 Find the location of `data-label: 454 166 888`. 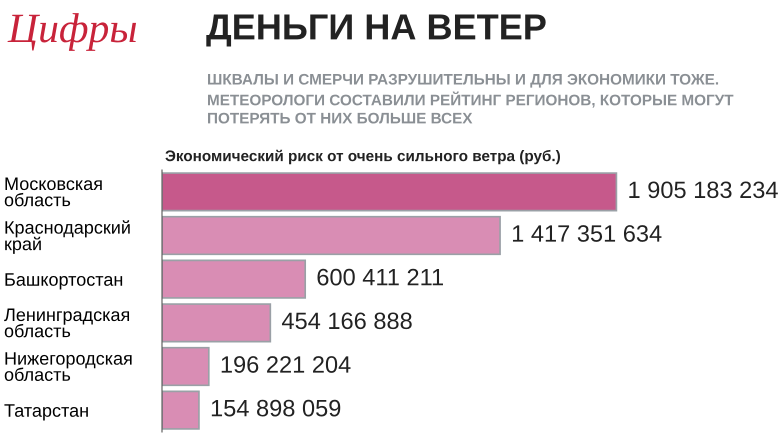

data-label: 454 166 888 is located at coordinates (347, 321).